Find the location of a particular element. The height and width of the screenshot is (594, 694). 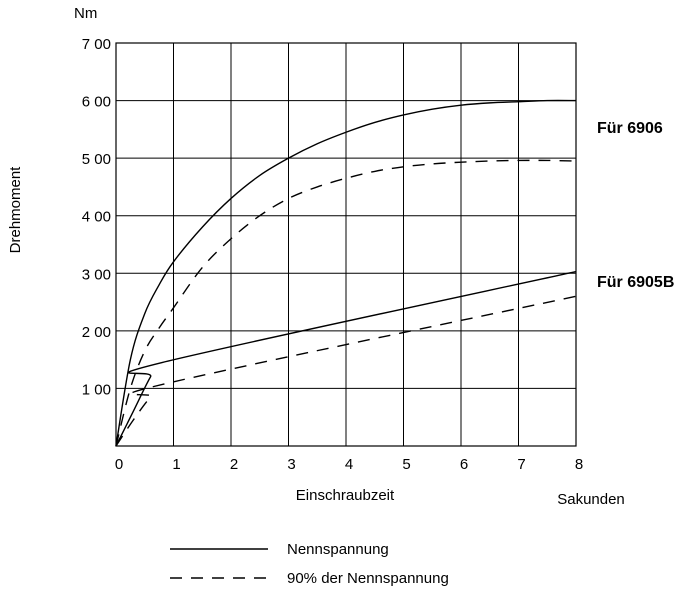

x-tick-label: 0 is located at coordinates (119, 464).